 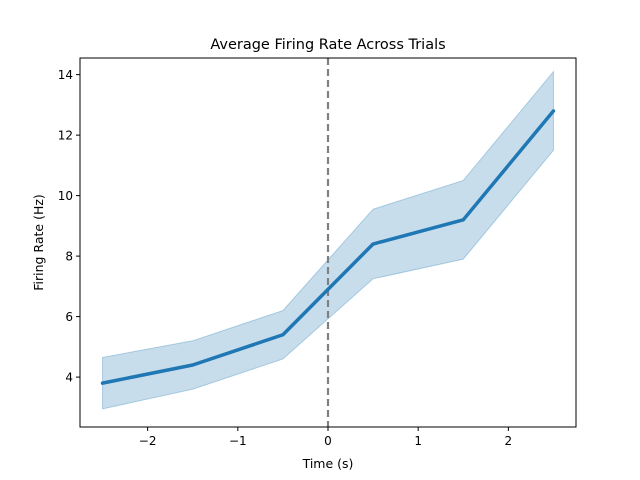 What do you see at coordinates (65, 136) in the screenshot?
I see `y-tick-label: 12` at bounding box center [65, 136].